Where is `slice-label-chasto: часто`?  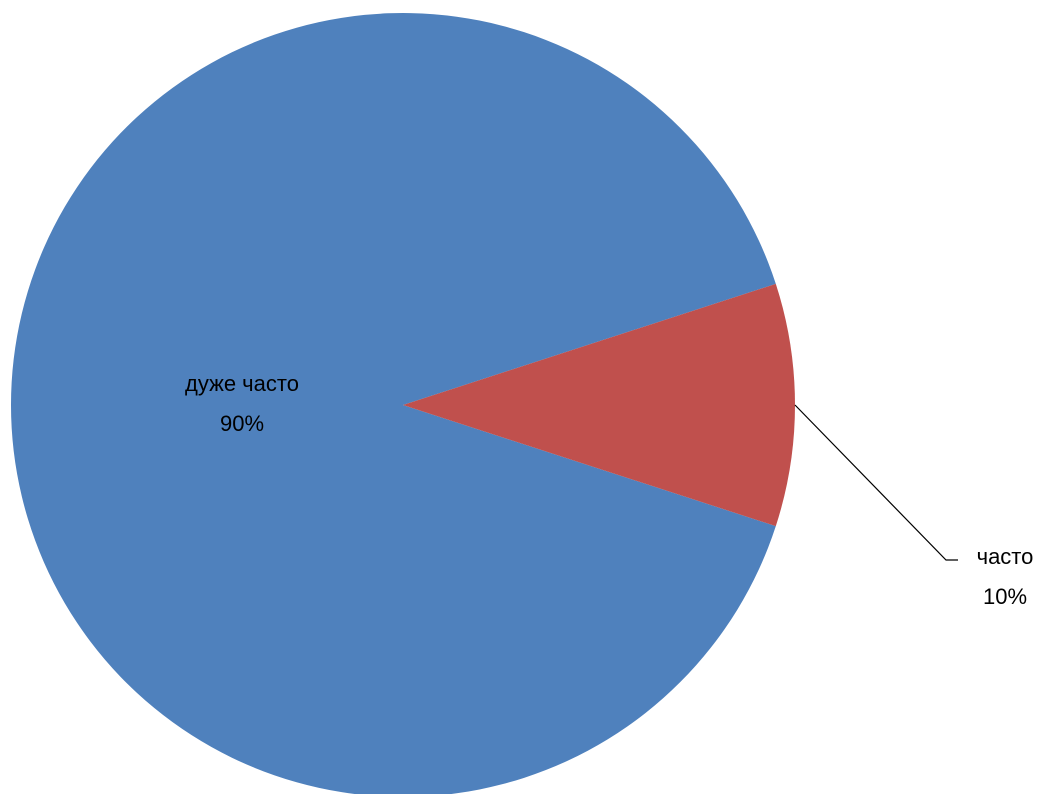
slice-label-chasto: часто is located at coordinates (1005, 556).